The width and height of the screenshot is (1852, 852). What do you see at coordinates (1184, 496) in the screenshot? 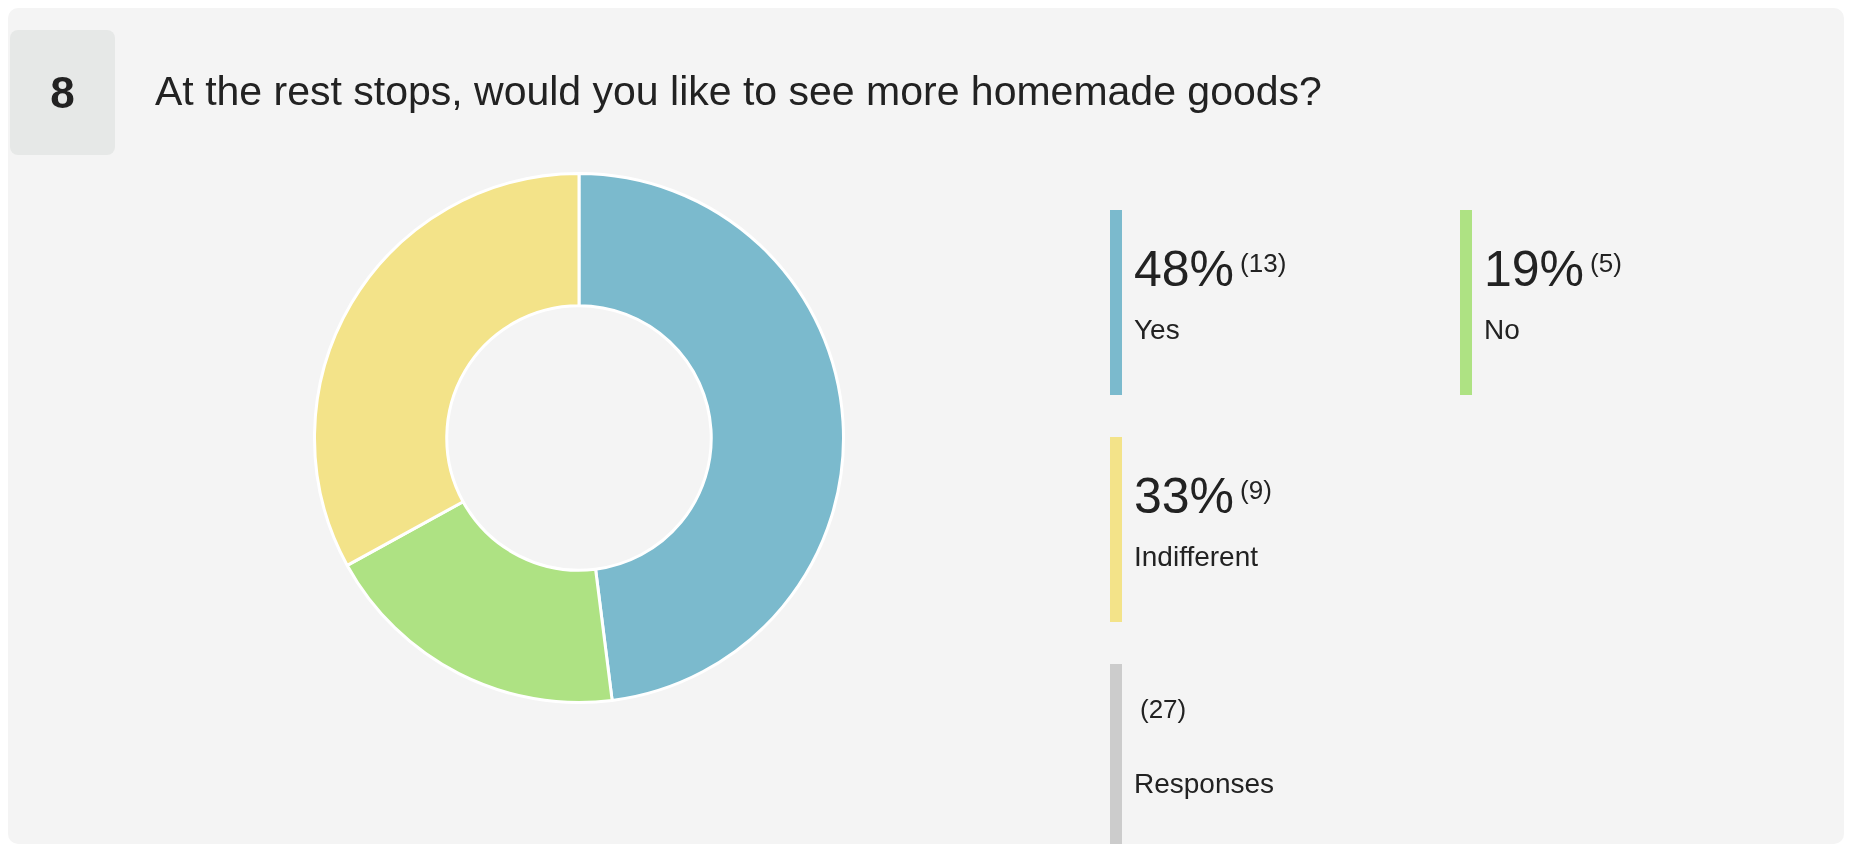
I see `data-label: 33%` at bounding box center [1184, 496].